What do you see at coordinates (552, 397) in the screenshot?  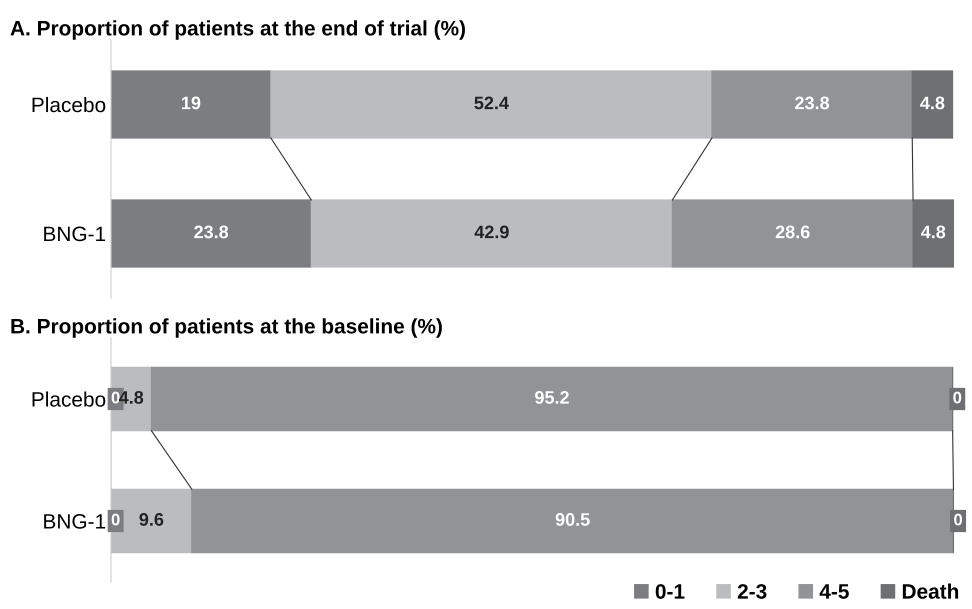 I see `data-label: 95.2` at bounding box center [552, 397].